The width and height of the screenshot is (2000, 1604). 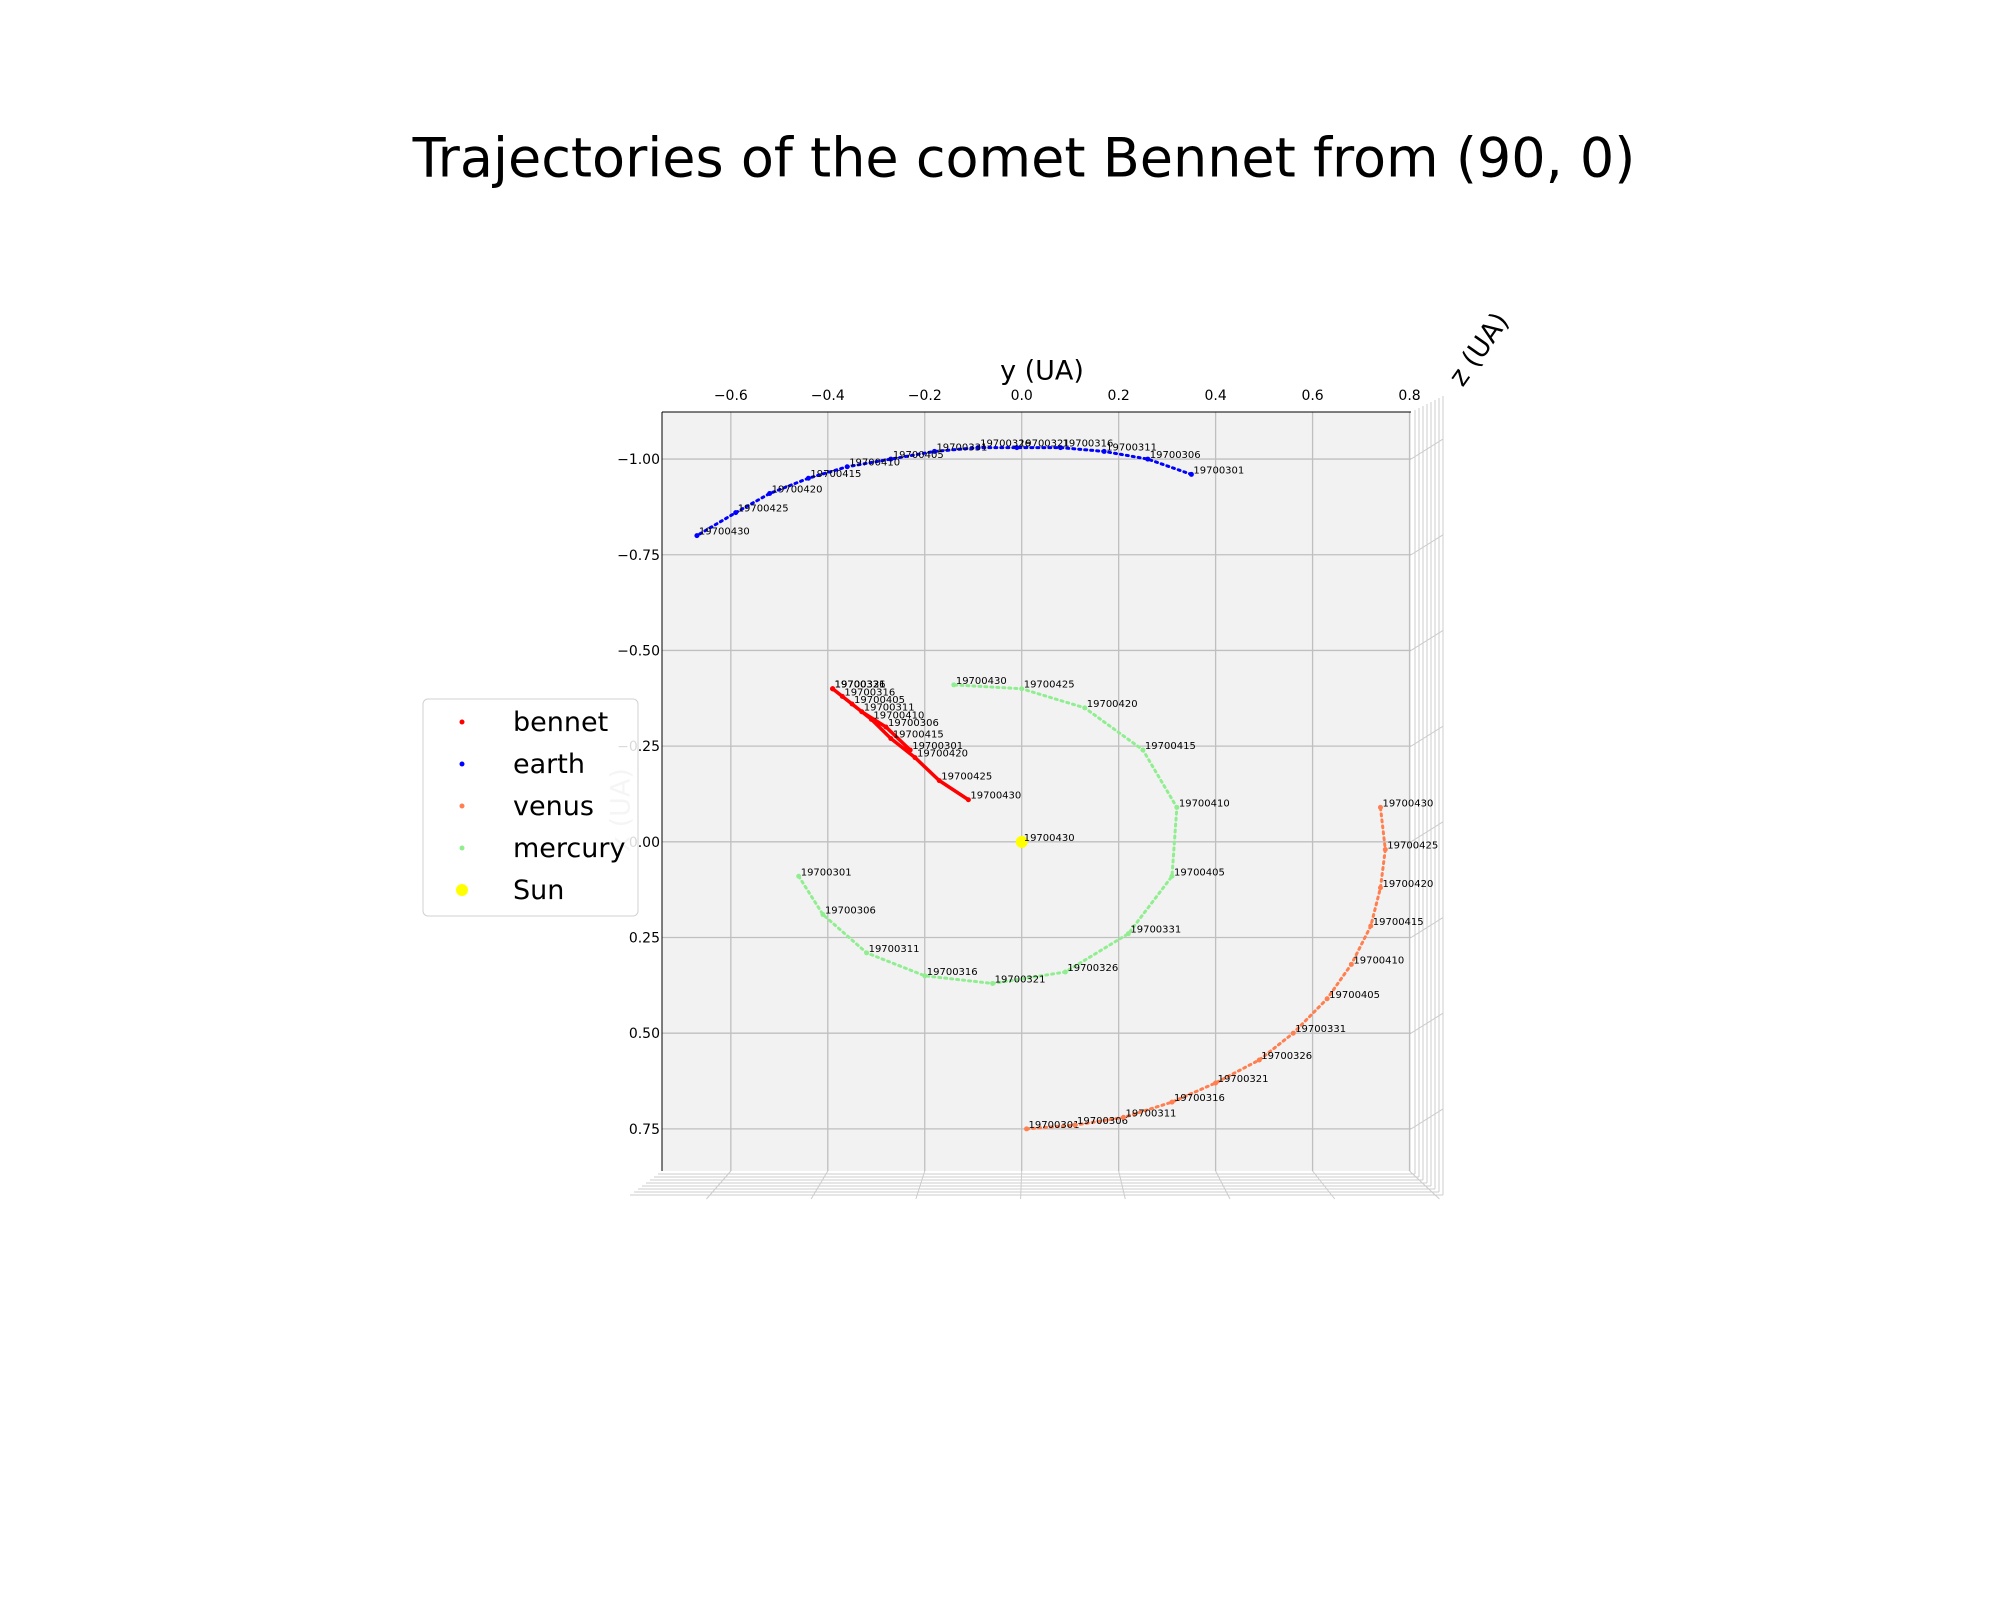 I want to click on x-tick-label: 0.6, so click(x=1312, y=396).